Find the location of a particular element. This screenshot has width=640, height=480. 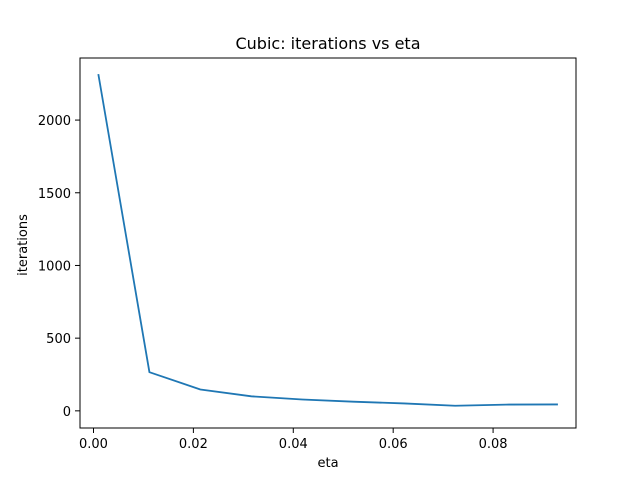

x-axis-ticks: 0.00 0.02 0.04 0.06 0.08 is located at coordinates (293, 440).